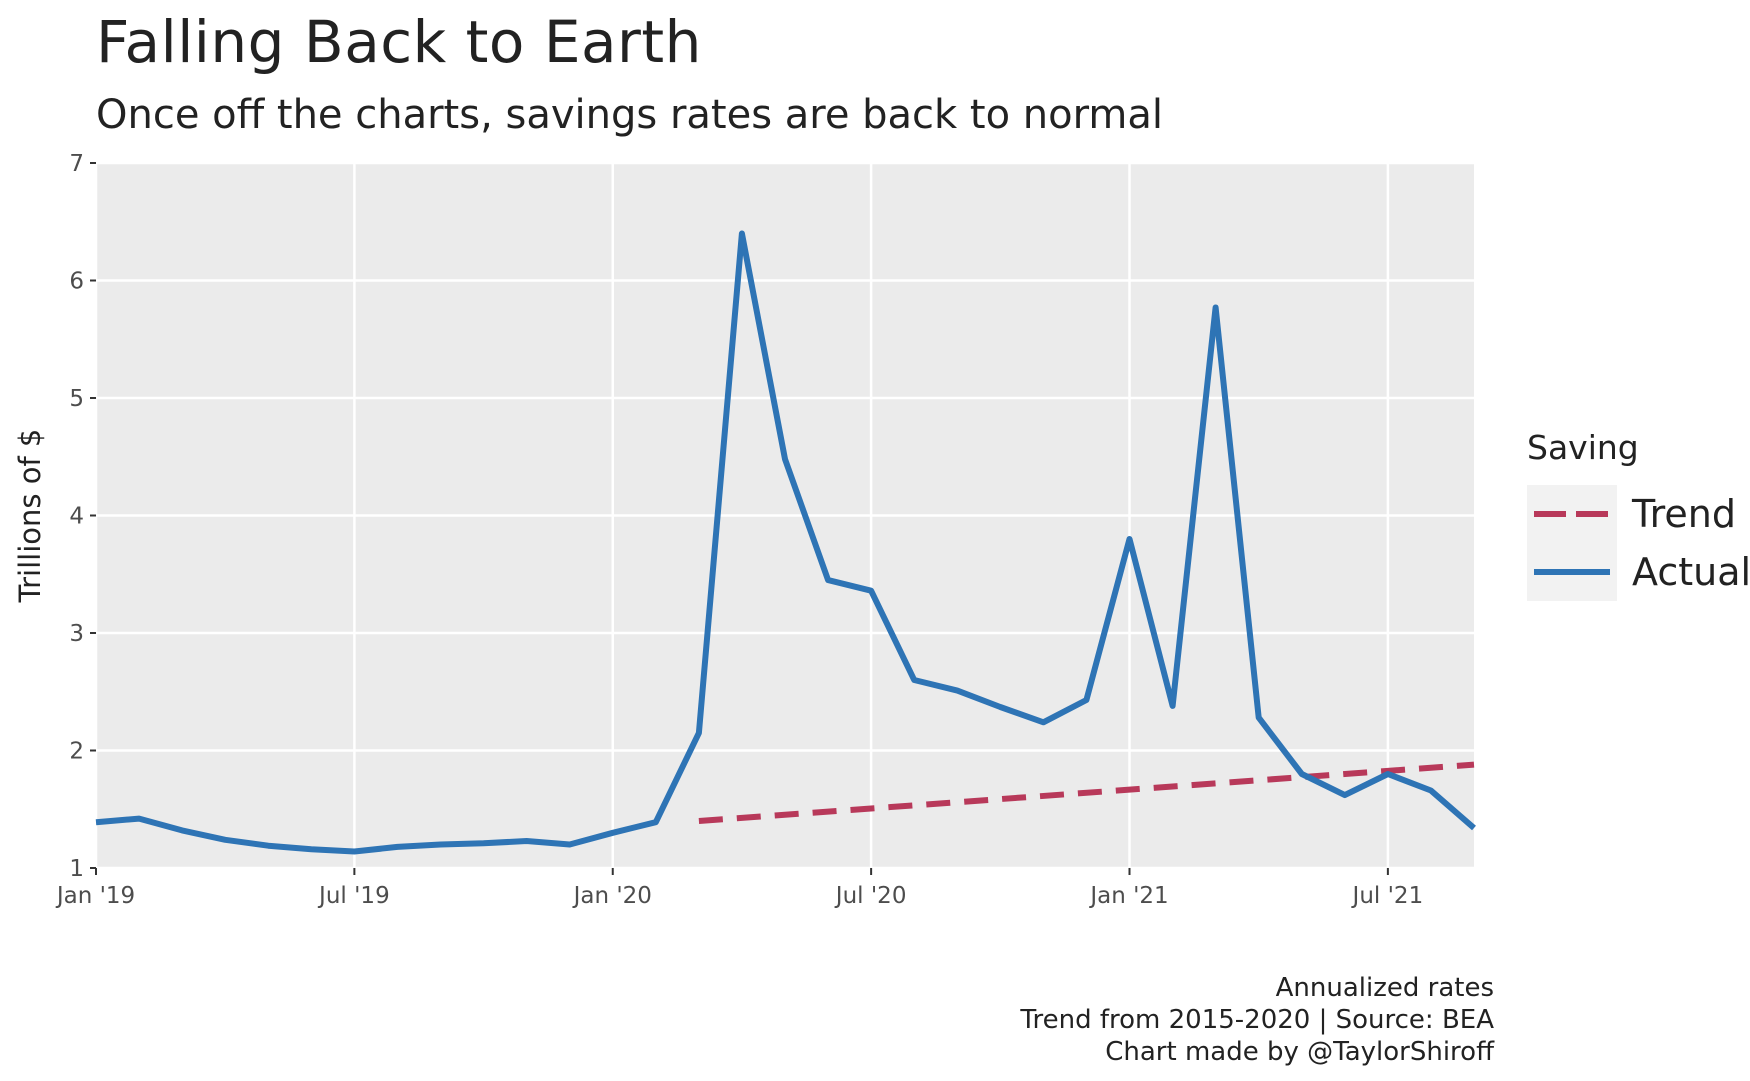 Image resolution: width=1750 pixels, height=1081 pixels. Describe the element at coordinates (353, 896) in the screenshot. I see `x-tick-label: Jul '19` at that location.